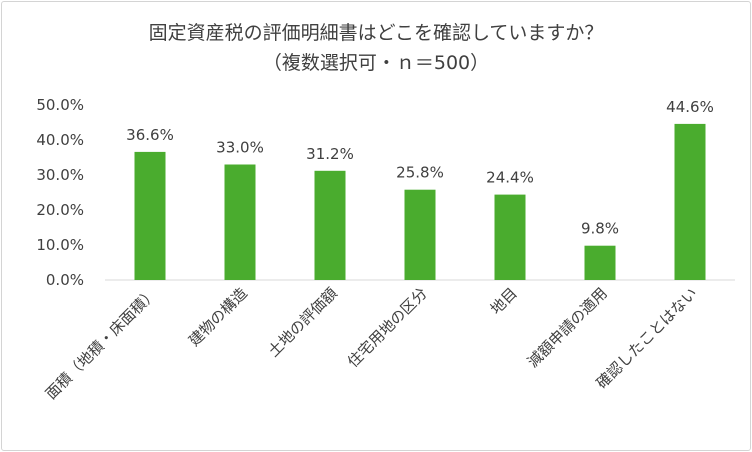 The image size is (752, 452). What do you see at coordinates (420, 173) in the screenshot?
I see `data-label: 25.8%` at bounding box center [420, 173].